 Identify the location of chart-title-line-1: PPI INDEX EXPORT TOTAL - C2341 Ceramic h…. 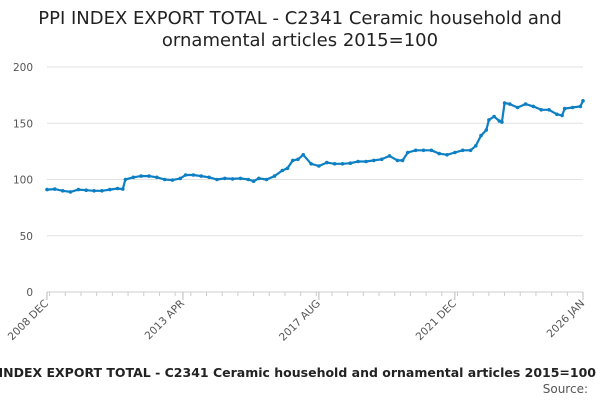
(300, 18).